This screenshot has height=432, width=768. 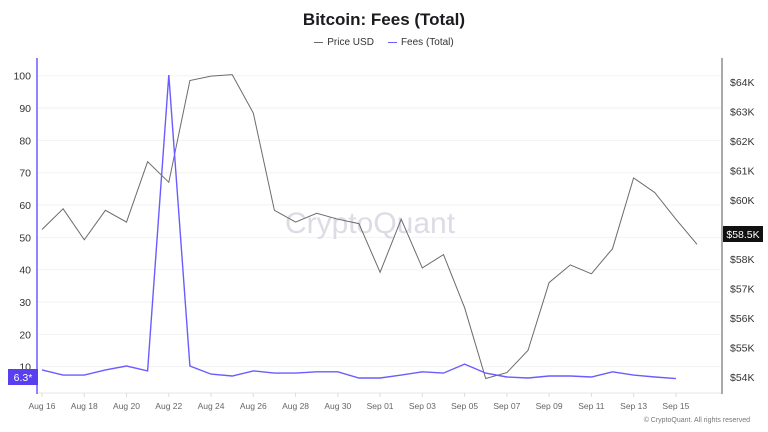 What do you see at coordinates (464, 406) in the screenshot?
I see `x-axis-tick-label: Sep 05` at bounding box center [464, 406].